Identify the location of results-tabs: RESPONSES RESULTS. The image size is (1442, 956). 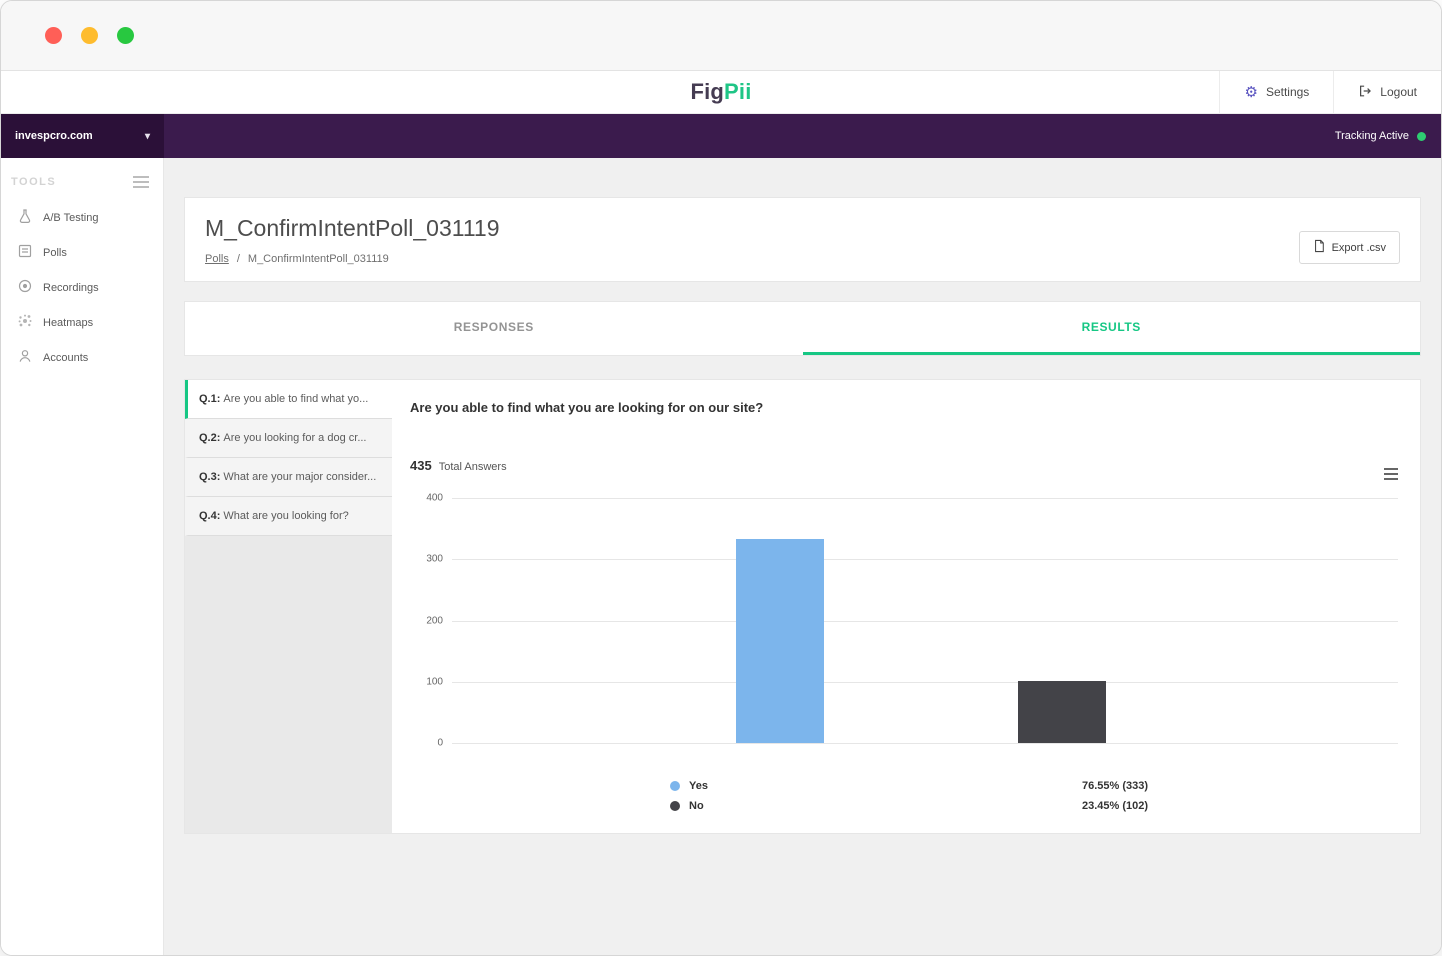
(802, 328).